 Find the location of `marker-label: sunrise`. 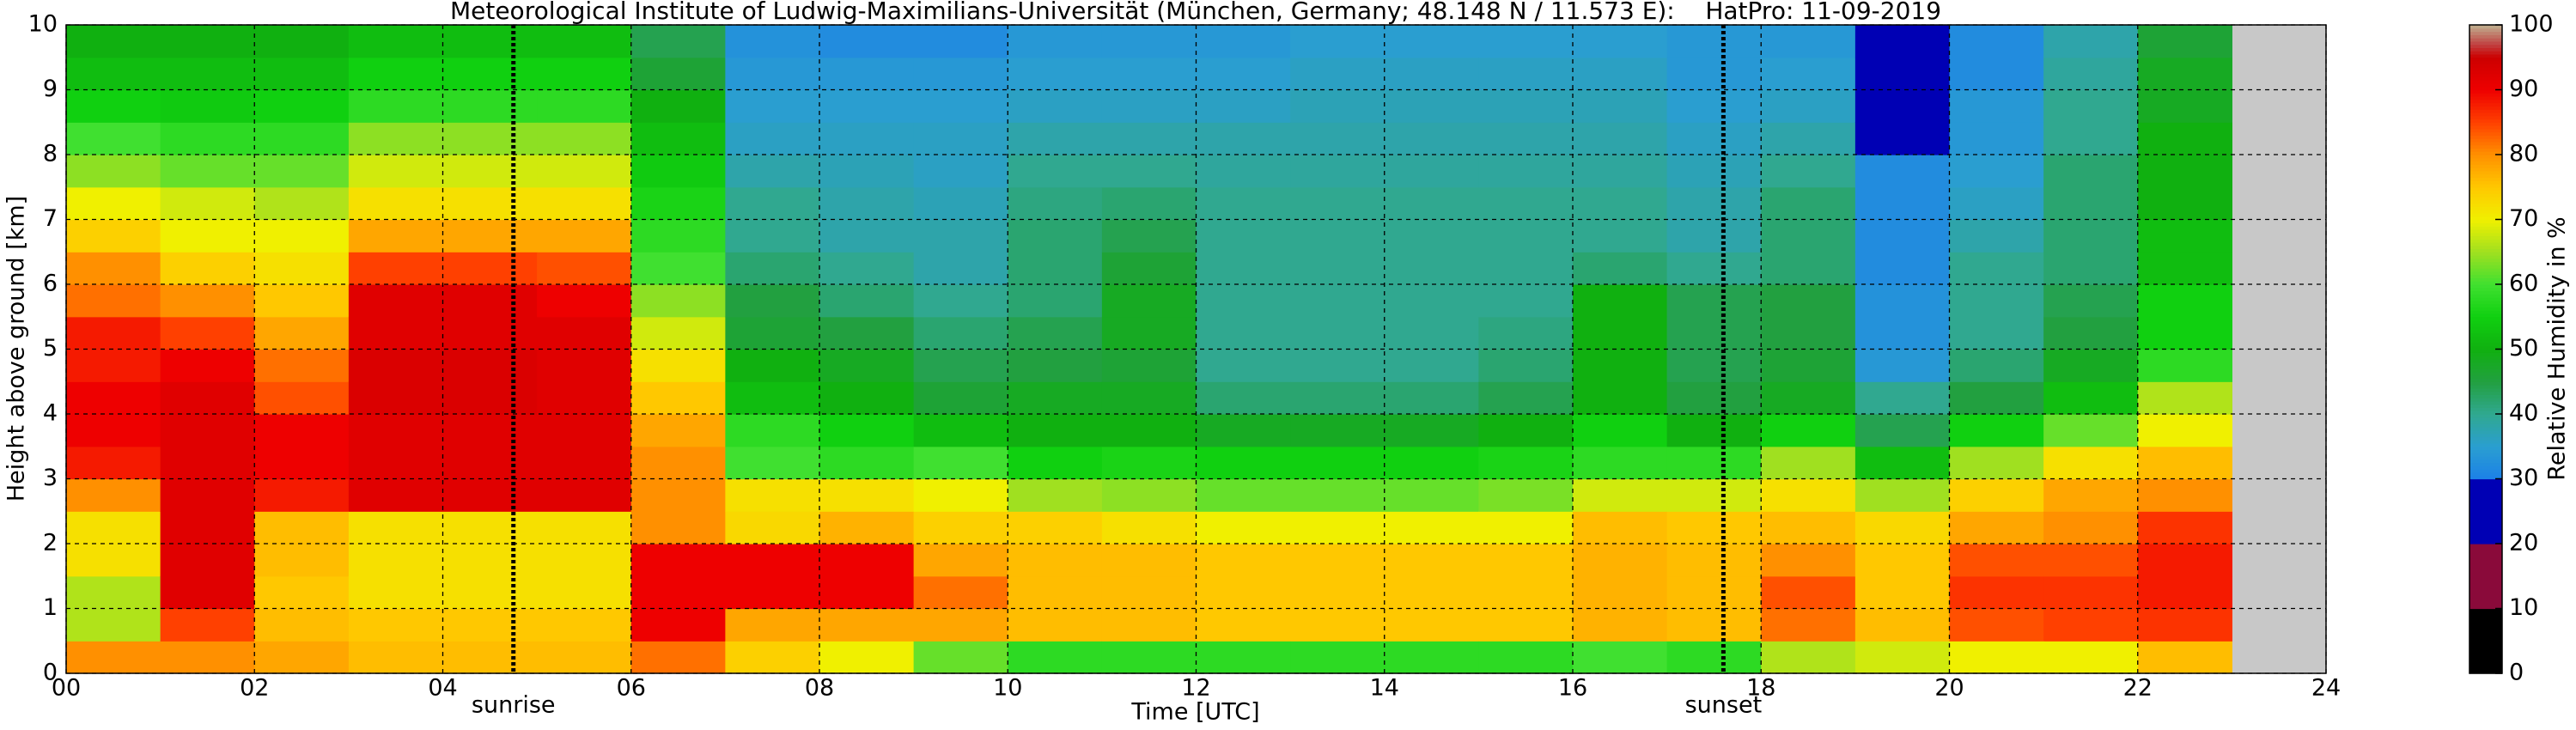

marker-label: sunrise is located at coordinates (514, 705).